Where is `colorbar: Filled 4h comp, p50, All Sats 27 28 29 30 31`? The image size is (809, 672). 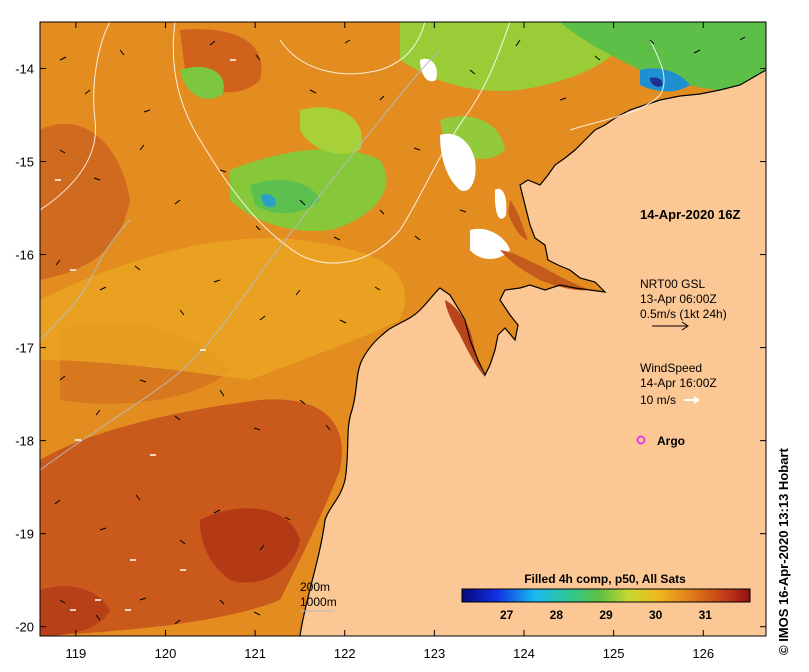
colorbar: Filled 4h comp, p50, All Sats 27 28 29 30 31 is located at coordinates (606, 597).